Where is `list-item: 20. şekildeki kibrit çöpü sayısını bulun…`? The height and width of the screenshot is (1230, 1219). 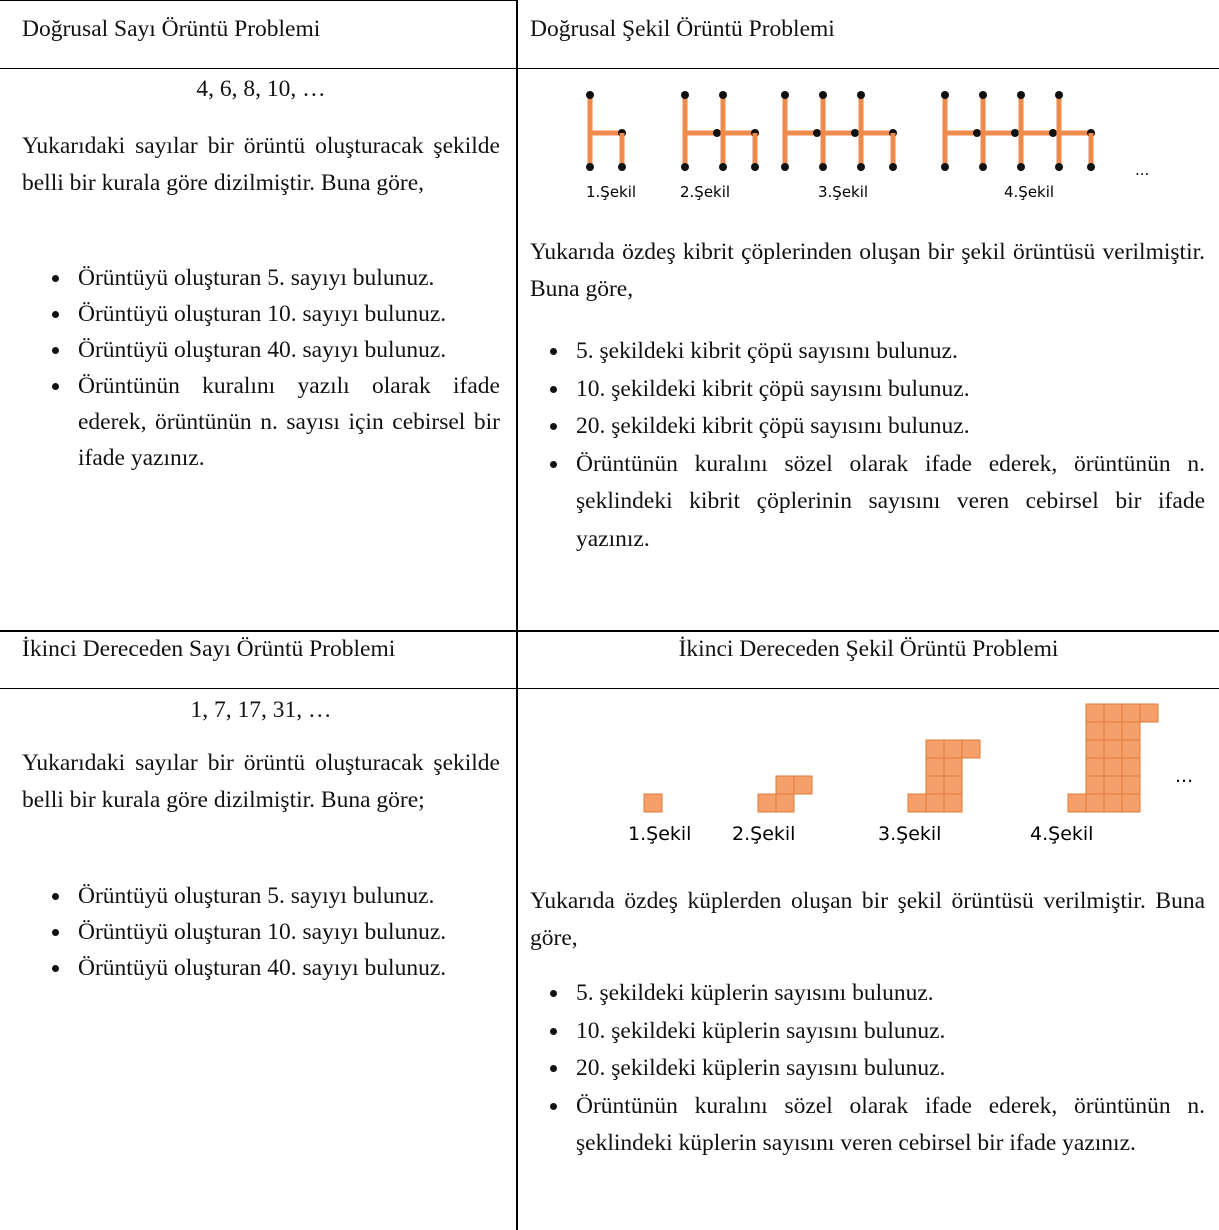 list-item: 20. şekildeki kibrit çöpü sayısını bulun… is located at coordinates (887, 427).